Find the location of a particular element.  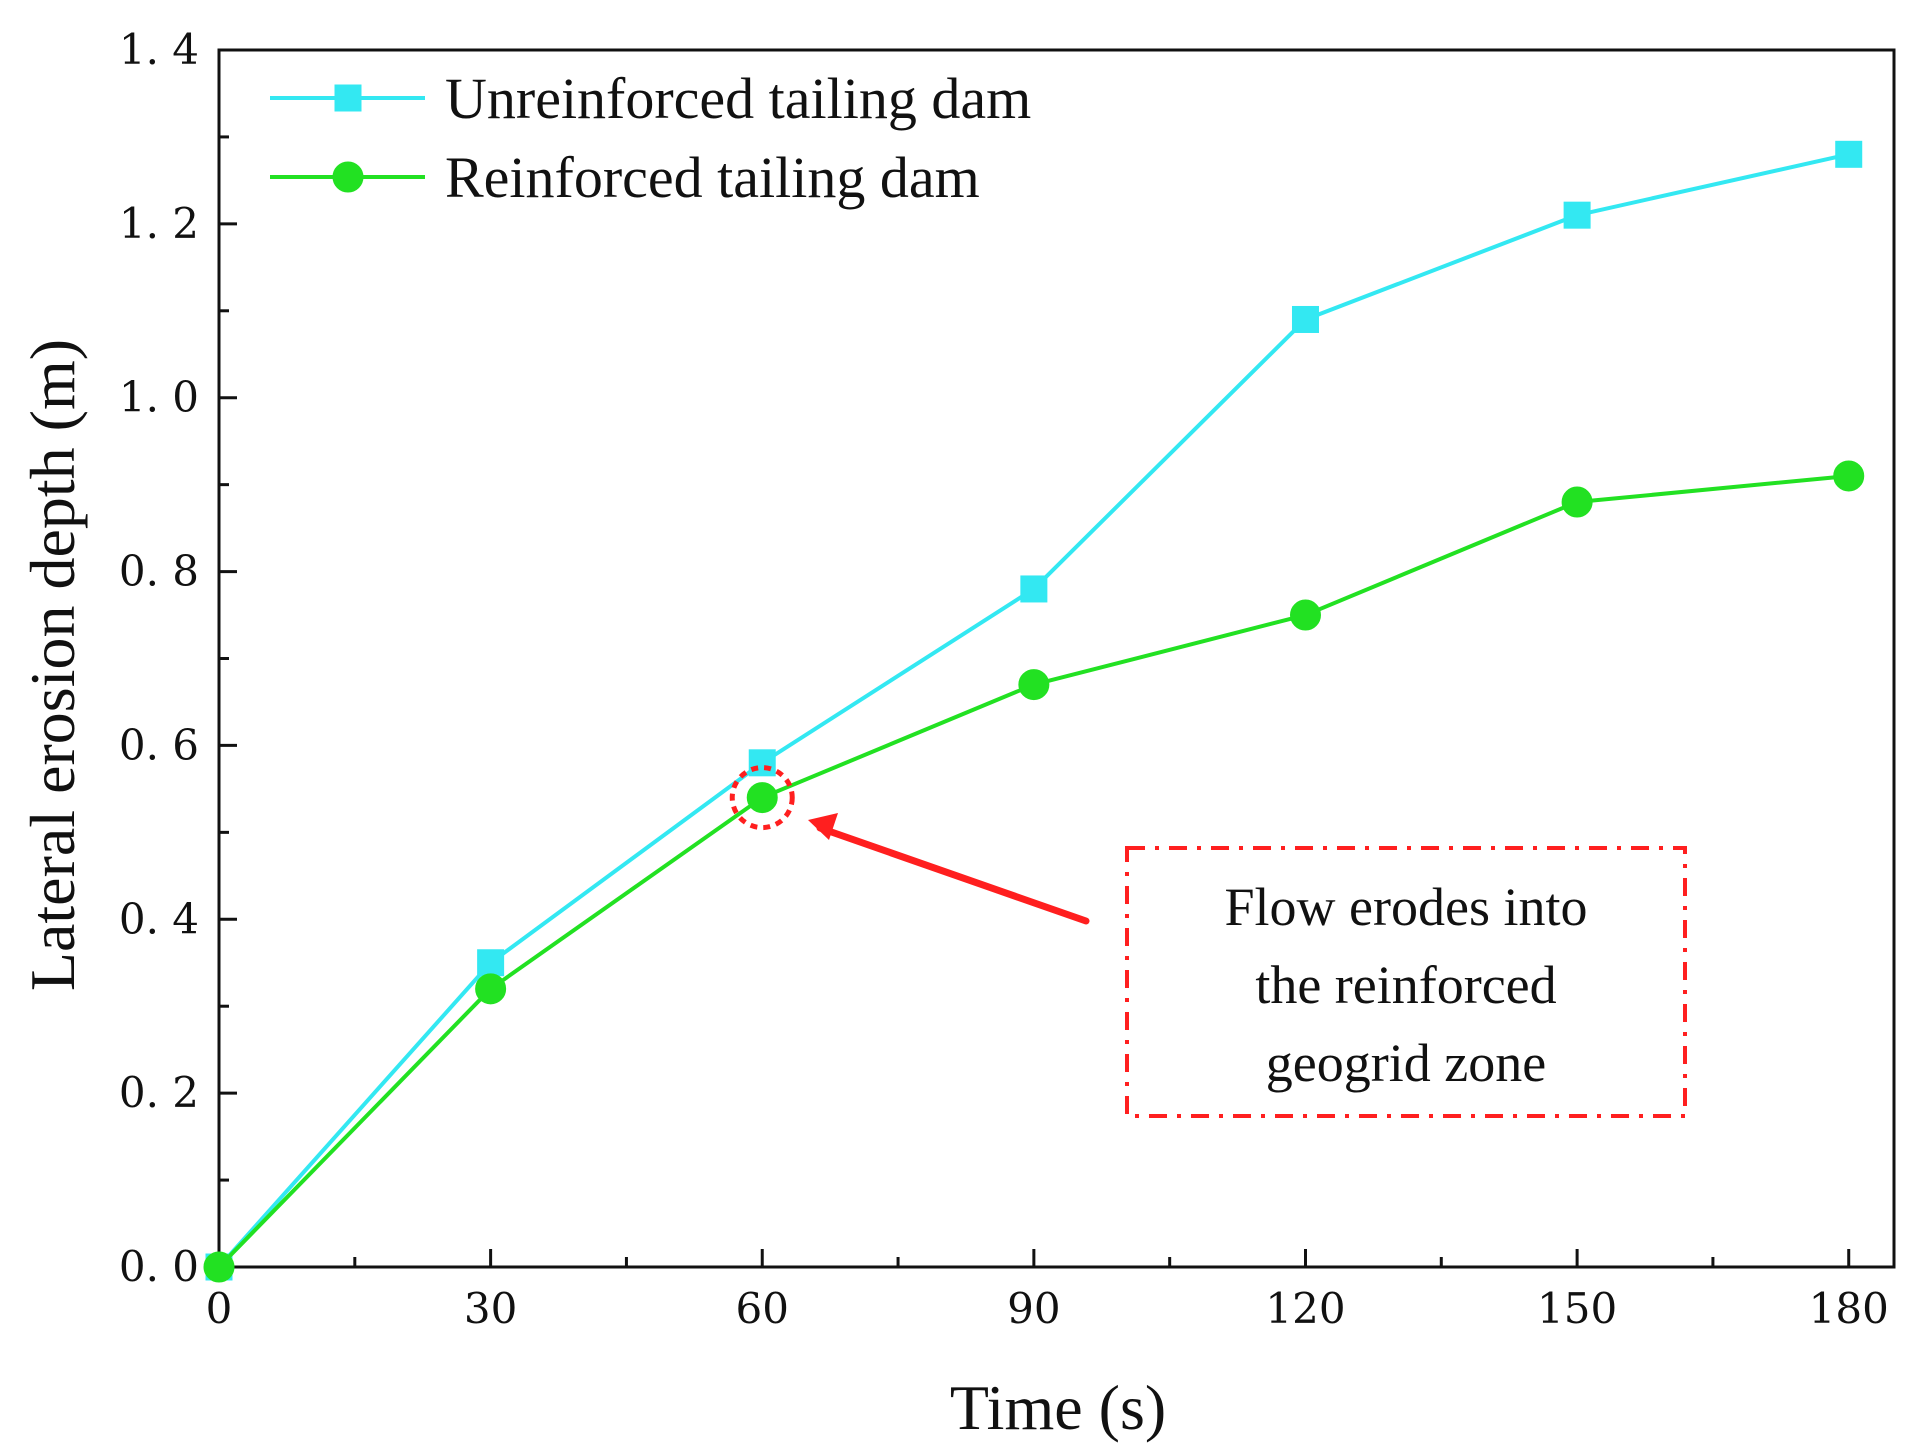

annotation-arrow is located at coordinates (953, 874).